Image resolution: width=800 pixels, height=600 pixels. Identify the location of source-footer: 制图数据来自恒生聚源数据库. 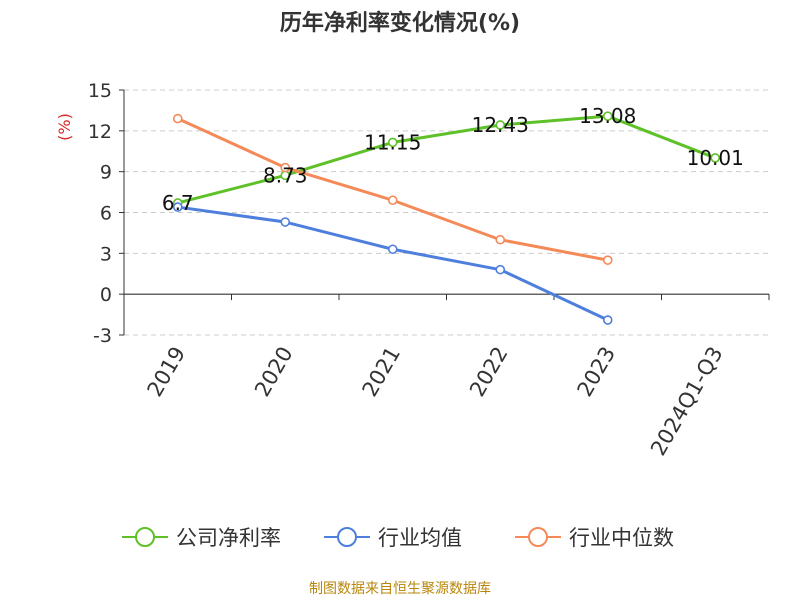
(400, 589).